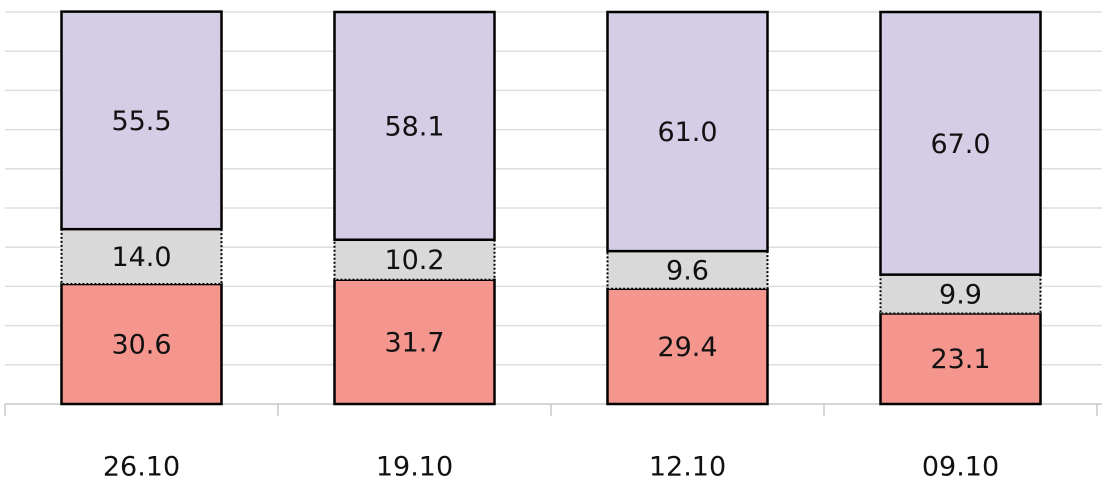 Image resolution: width=1102 pixels, height=491 pixels. I want to click on value-label: 61.0, so click(687, 132).